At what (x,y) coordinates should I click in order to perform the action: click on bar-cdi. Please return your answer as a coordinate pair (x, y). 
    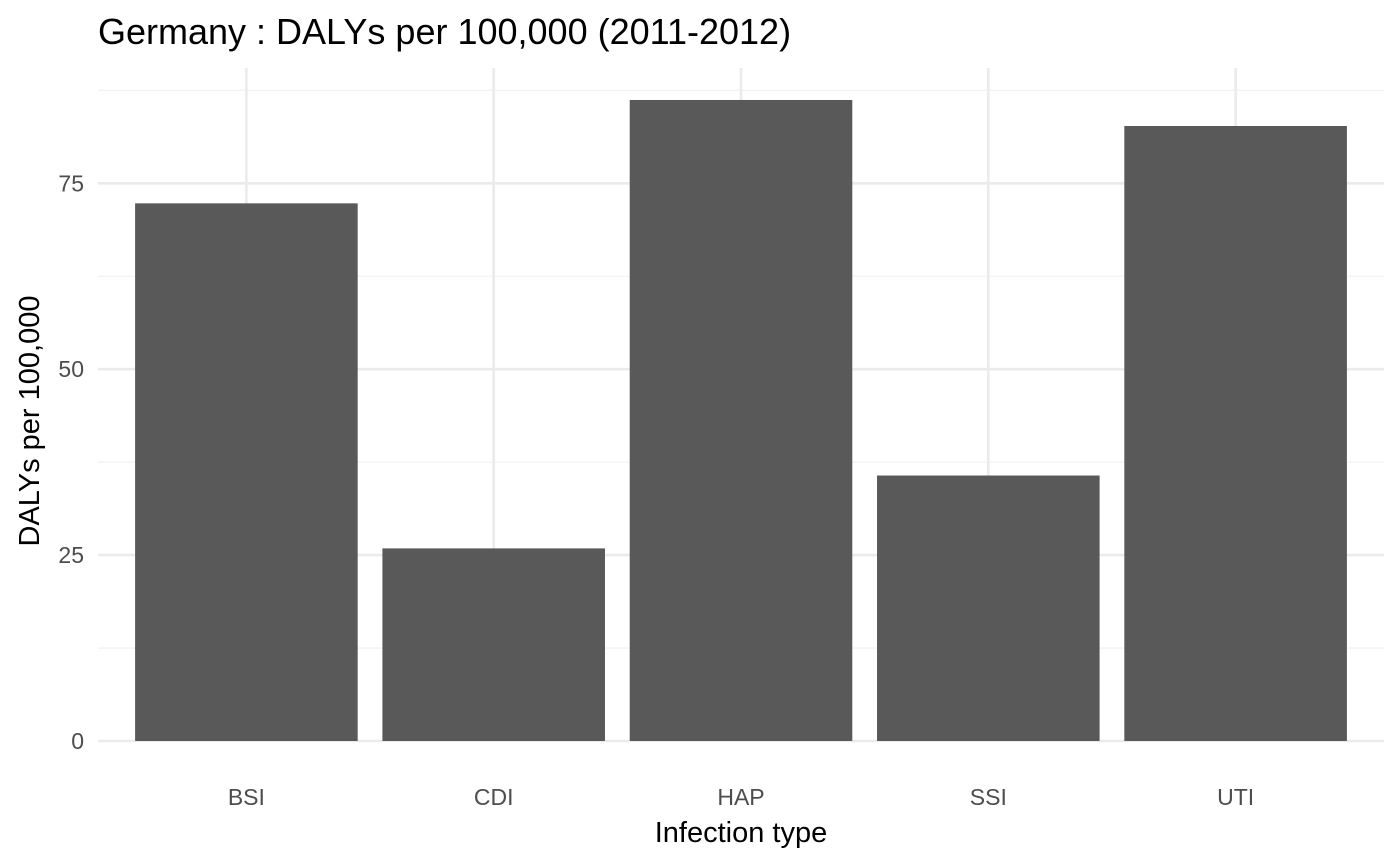
    Looking at the image, I should click on (493, 644).